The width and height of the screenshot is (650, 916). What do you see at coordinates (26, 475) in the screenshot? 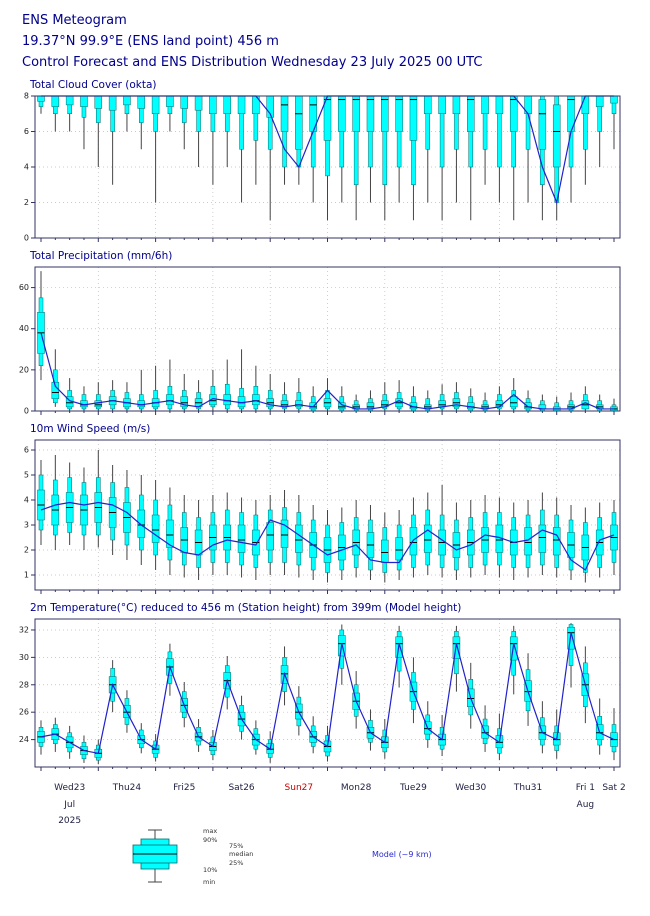
I see `svg-text: 5` at bounding box center [26, 475].